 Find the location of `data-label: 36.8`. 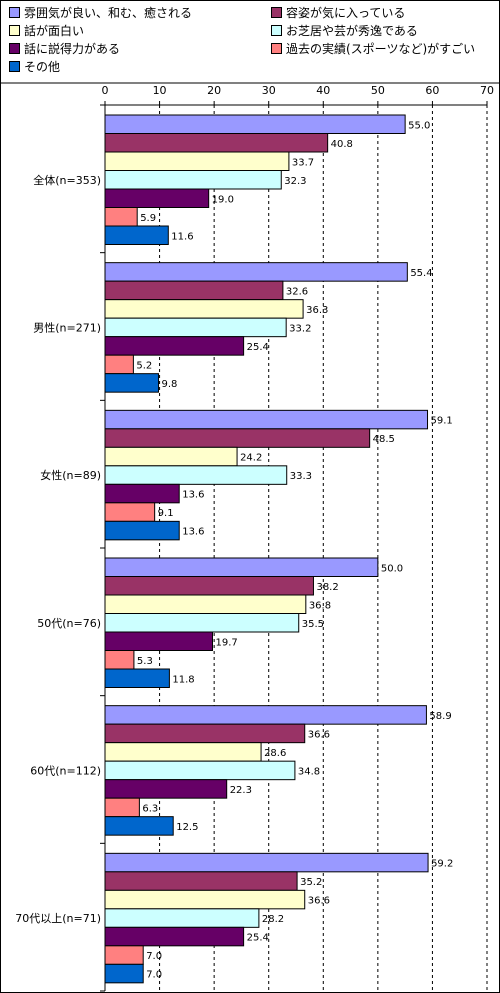

data-label: 36.8 is located at coordinates (320, 605).